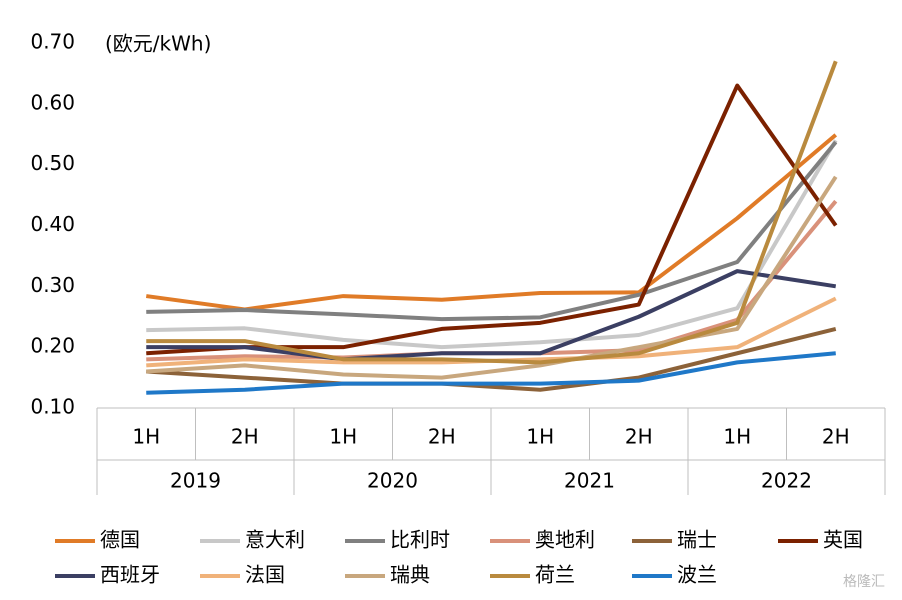  Describe the element at coordinates (265, 575) in the screenshot. I see `legend-label: 法国` at that location.